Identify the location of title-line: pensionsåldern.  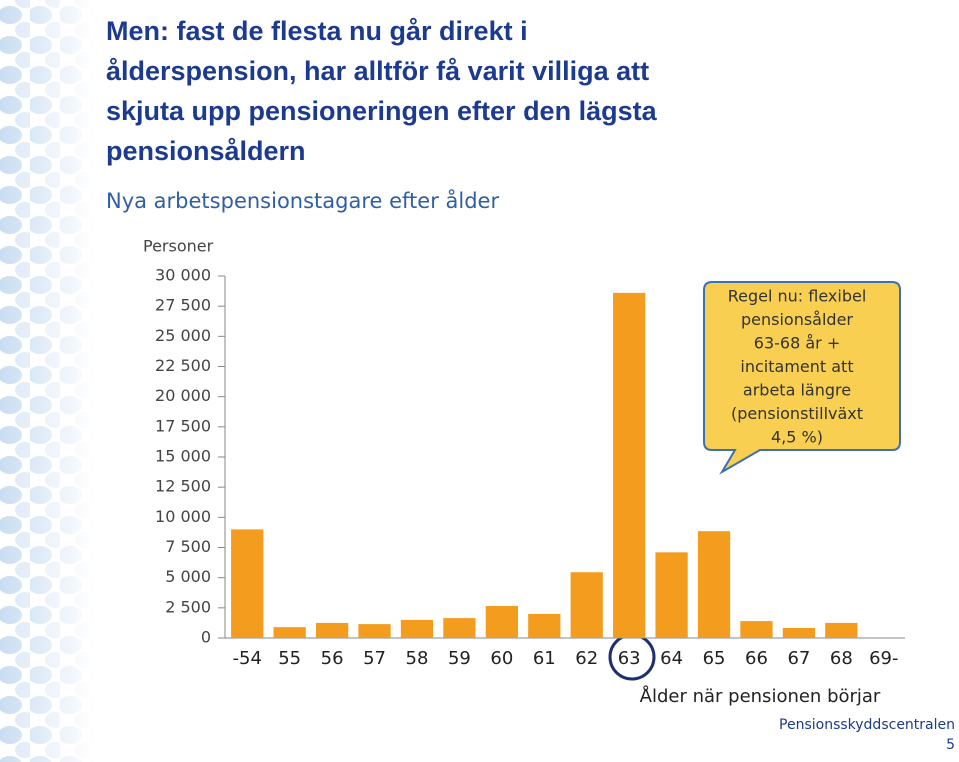
(206, 151).